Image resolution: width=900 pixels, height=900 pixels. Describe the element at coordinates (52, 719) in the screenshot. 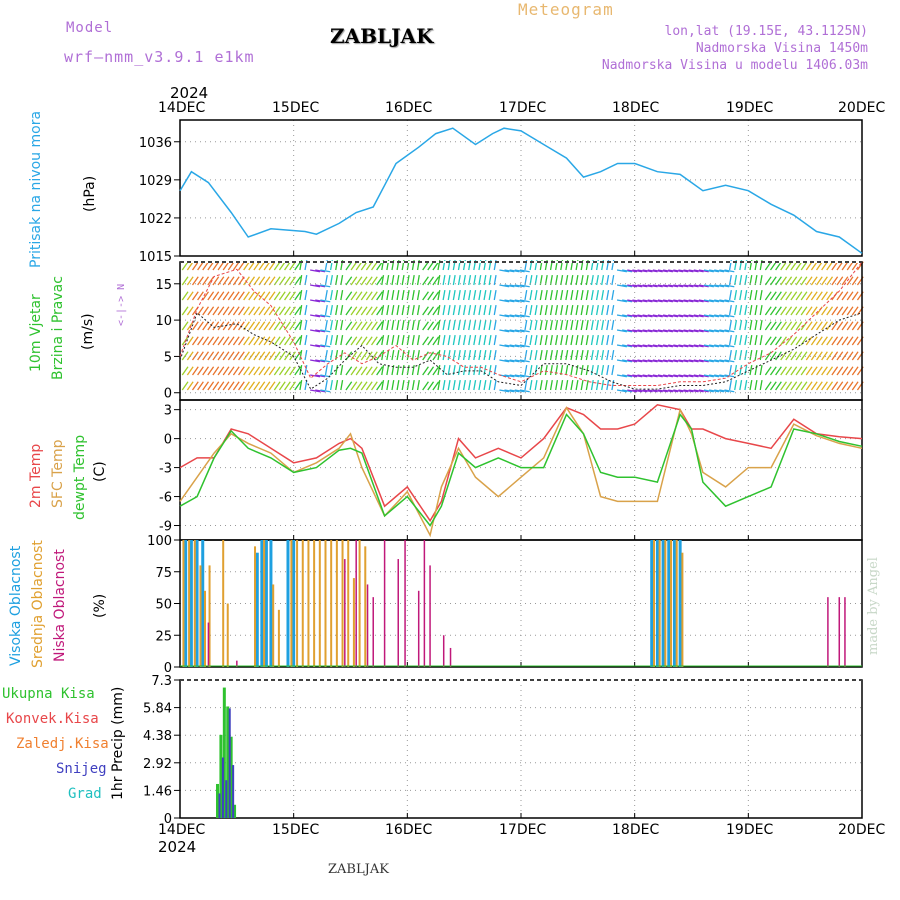

I see `precip-legend-conv: Konvek.Kisa` at that location.